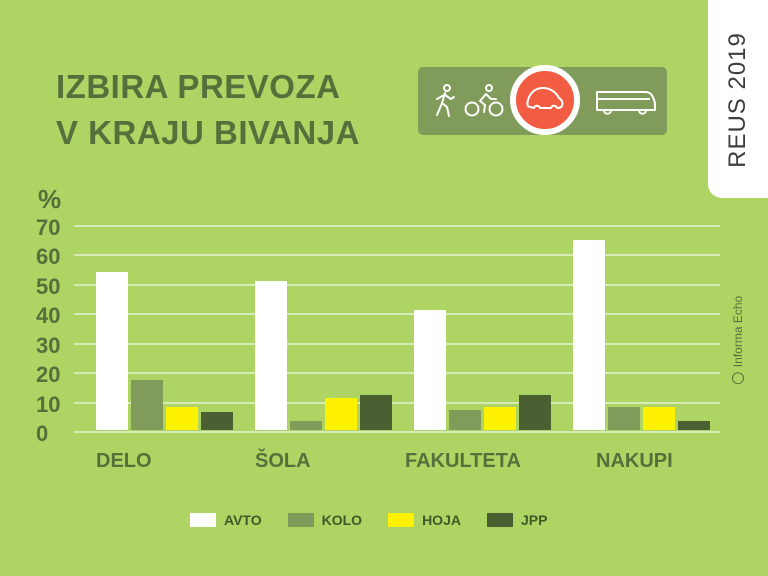 This screenshot has height=576, width=768. I want to click on car-icon, so click(545, 98).